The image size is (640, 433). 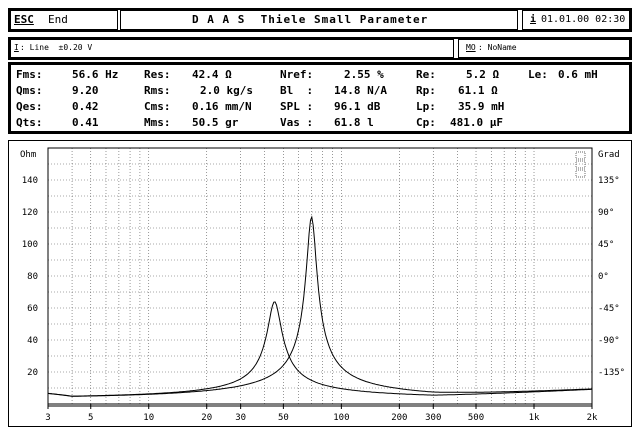 What do you see at coordinates (497, 47) in the screenshot?
I see `model-name: : NoName` at bounding box center [497, 47].